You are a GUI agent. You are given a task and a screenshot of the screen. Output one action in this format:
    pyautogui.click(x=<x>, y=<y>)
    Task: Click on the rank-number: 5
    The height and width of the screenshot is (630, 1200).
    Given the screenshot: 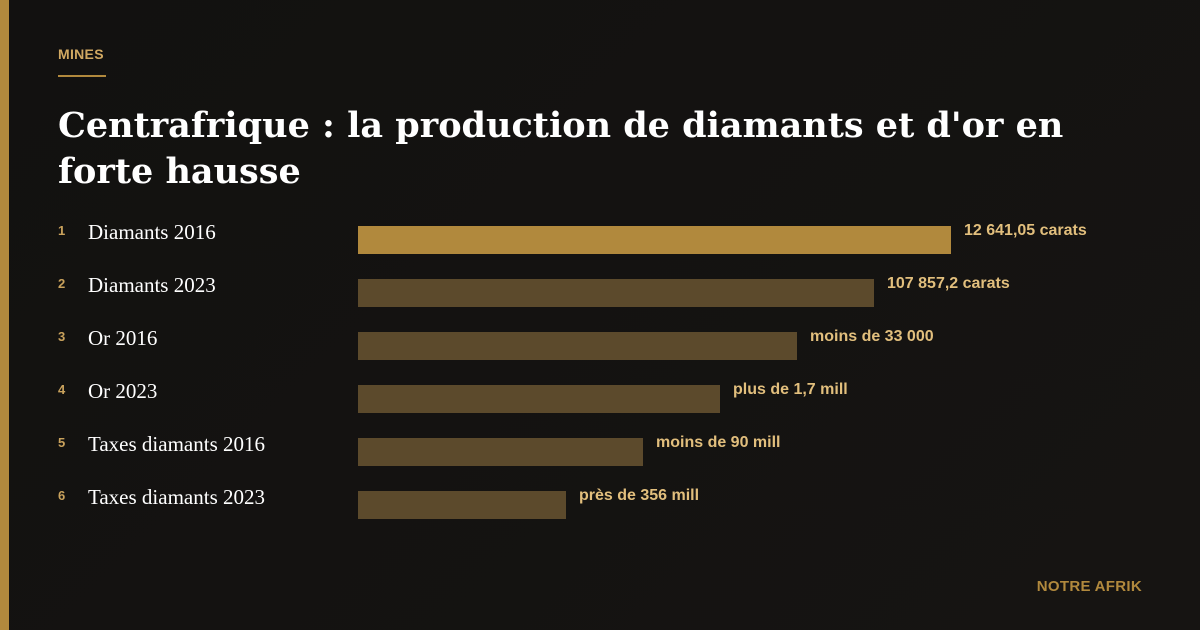 What is the action you would take?
    pyautogui.click(x=62, y=442)
    